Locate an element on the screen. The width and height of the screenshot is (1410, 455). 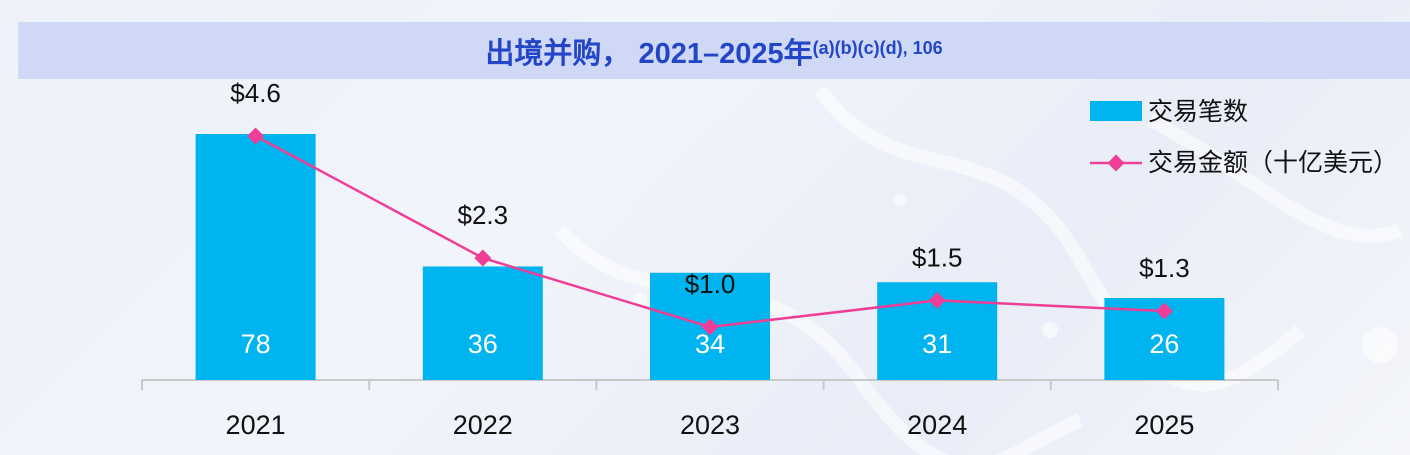
line-marker-2023 is located at coordinates (710, 327).